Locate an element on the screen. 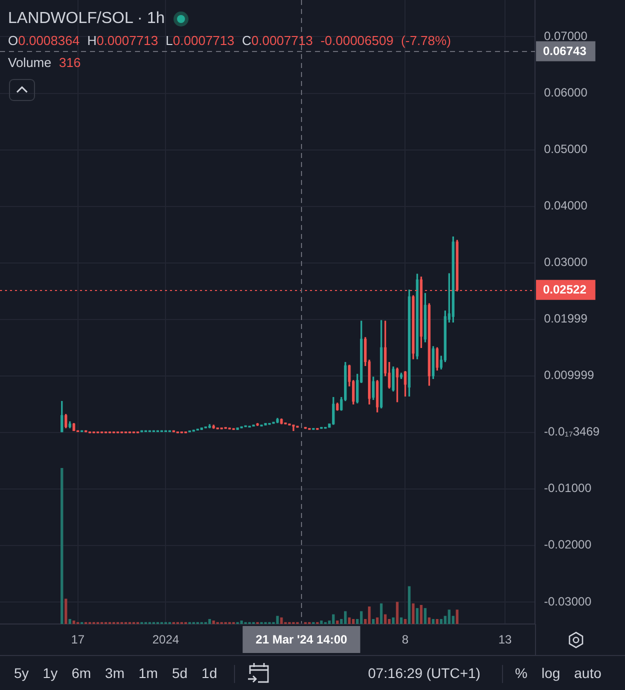  y-tick-label: -0.02000 is located at coordinates (568, 545).